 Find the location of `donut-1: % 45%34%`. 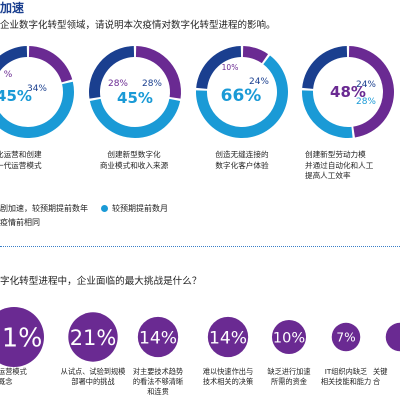

donut-1: % 45%34% is located at coordinates (37, 92).